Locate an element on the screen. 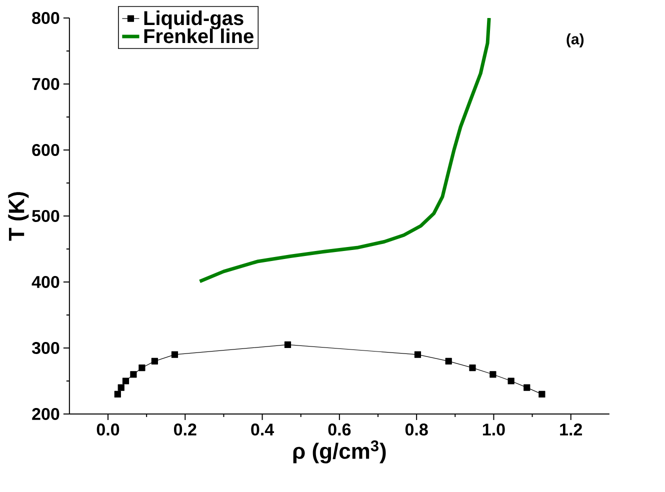 The height and width of the screenshot is (492, 665). x-tick-label: 0.0 is located at coordinates (108, 430).